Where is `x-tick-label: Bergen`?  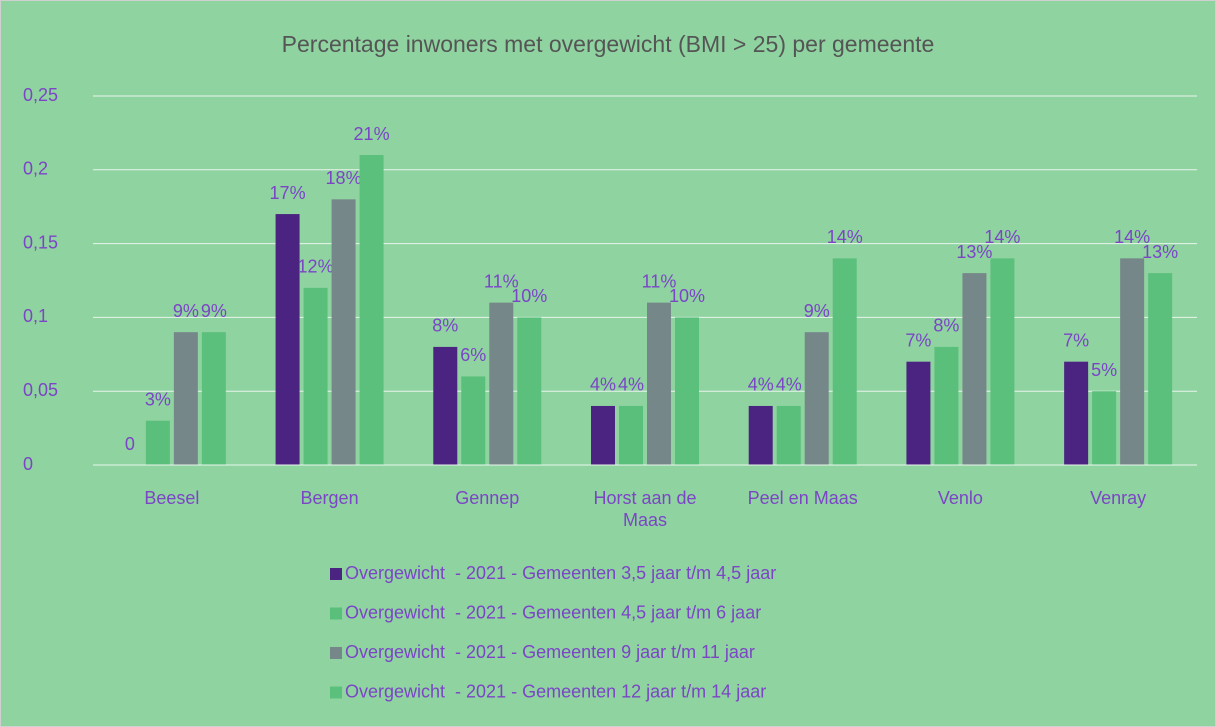
x-tick-label: Bergen is located at coordinates (329, 498).